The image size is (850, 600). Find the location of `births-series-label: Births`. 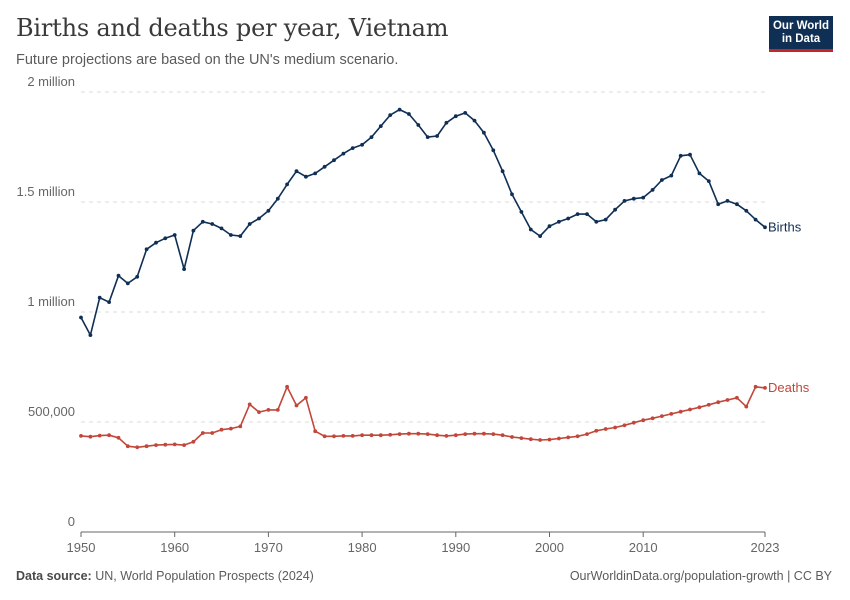

births-series-label: Births is located at coordinates (785, 226).